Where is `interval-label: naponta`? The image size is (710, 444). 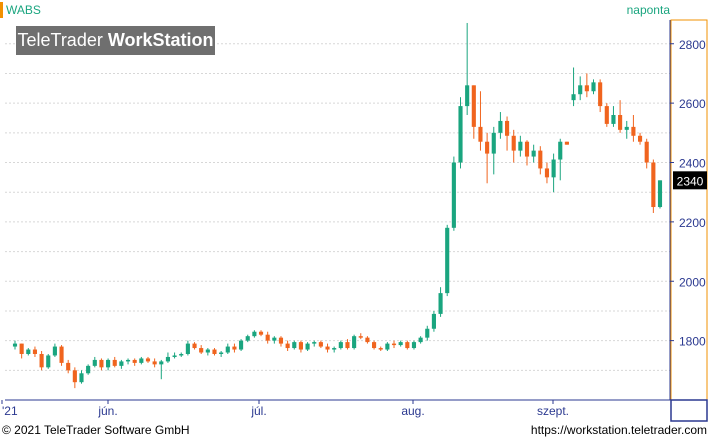 interval-label: naponta is located at coordinates (648, 10).